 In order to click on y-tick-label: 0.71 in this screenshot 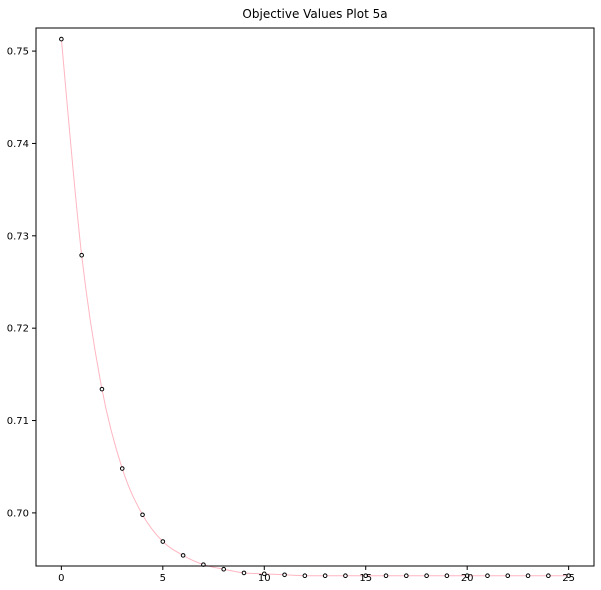, I will do `click(18, 421)`.